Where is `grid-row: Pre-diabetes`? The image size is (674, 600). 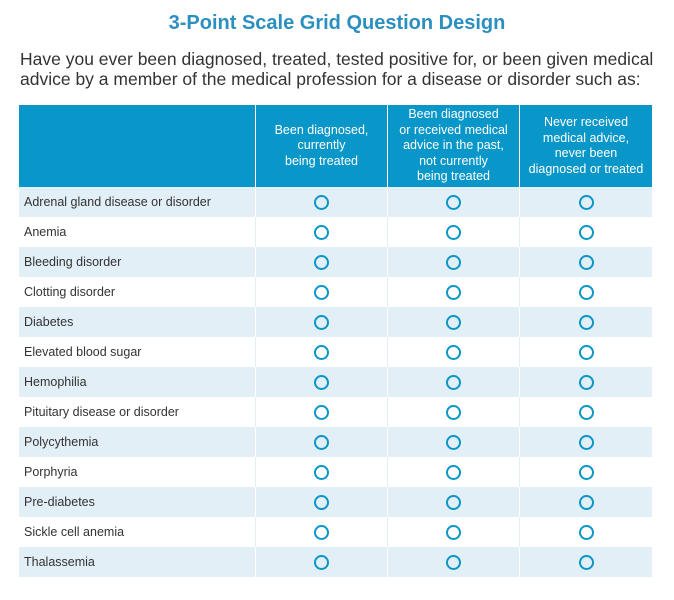 grid-row: Pre-diabetes is located at coordinates (335, 502).